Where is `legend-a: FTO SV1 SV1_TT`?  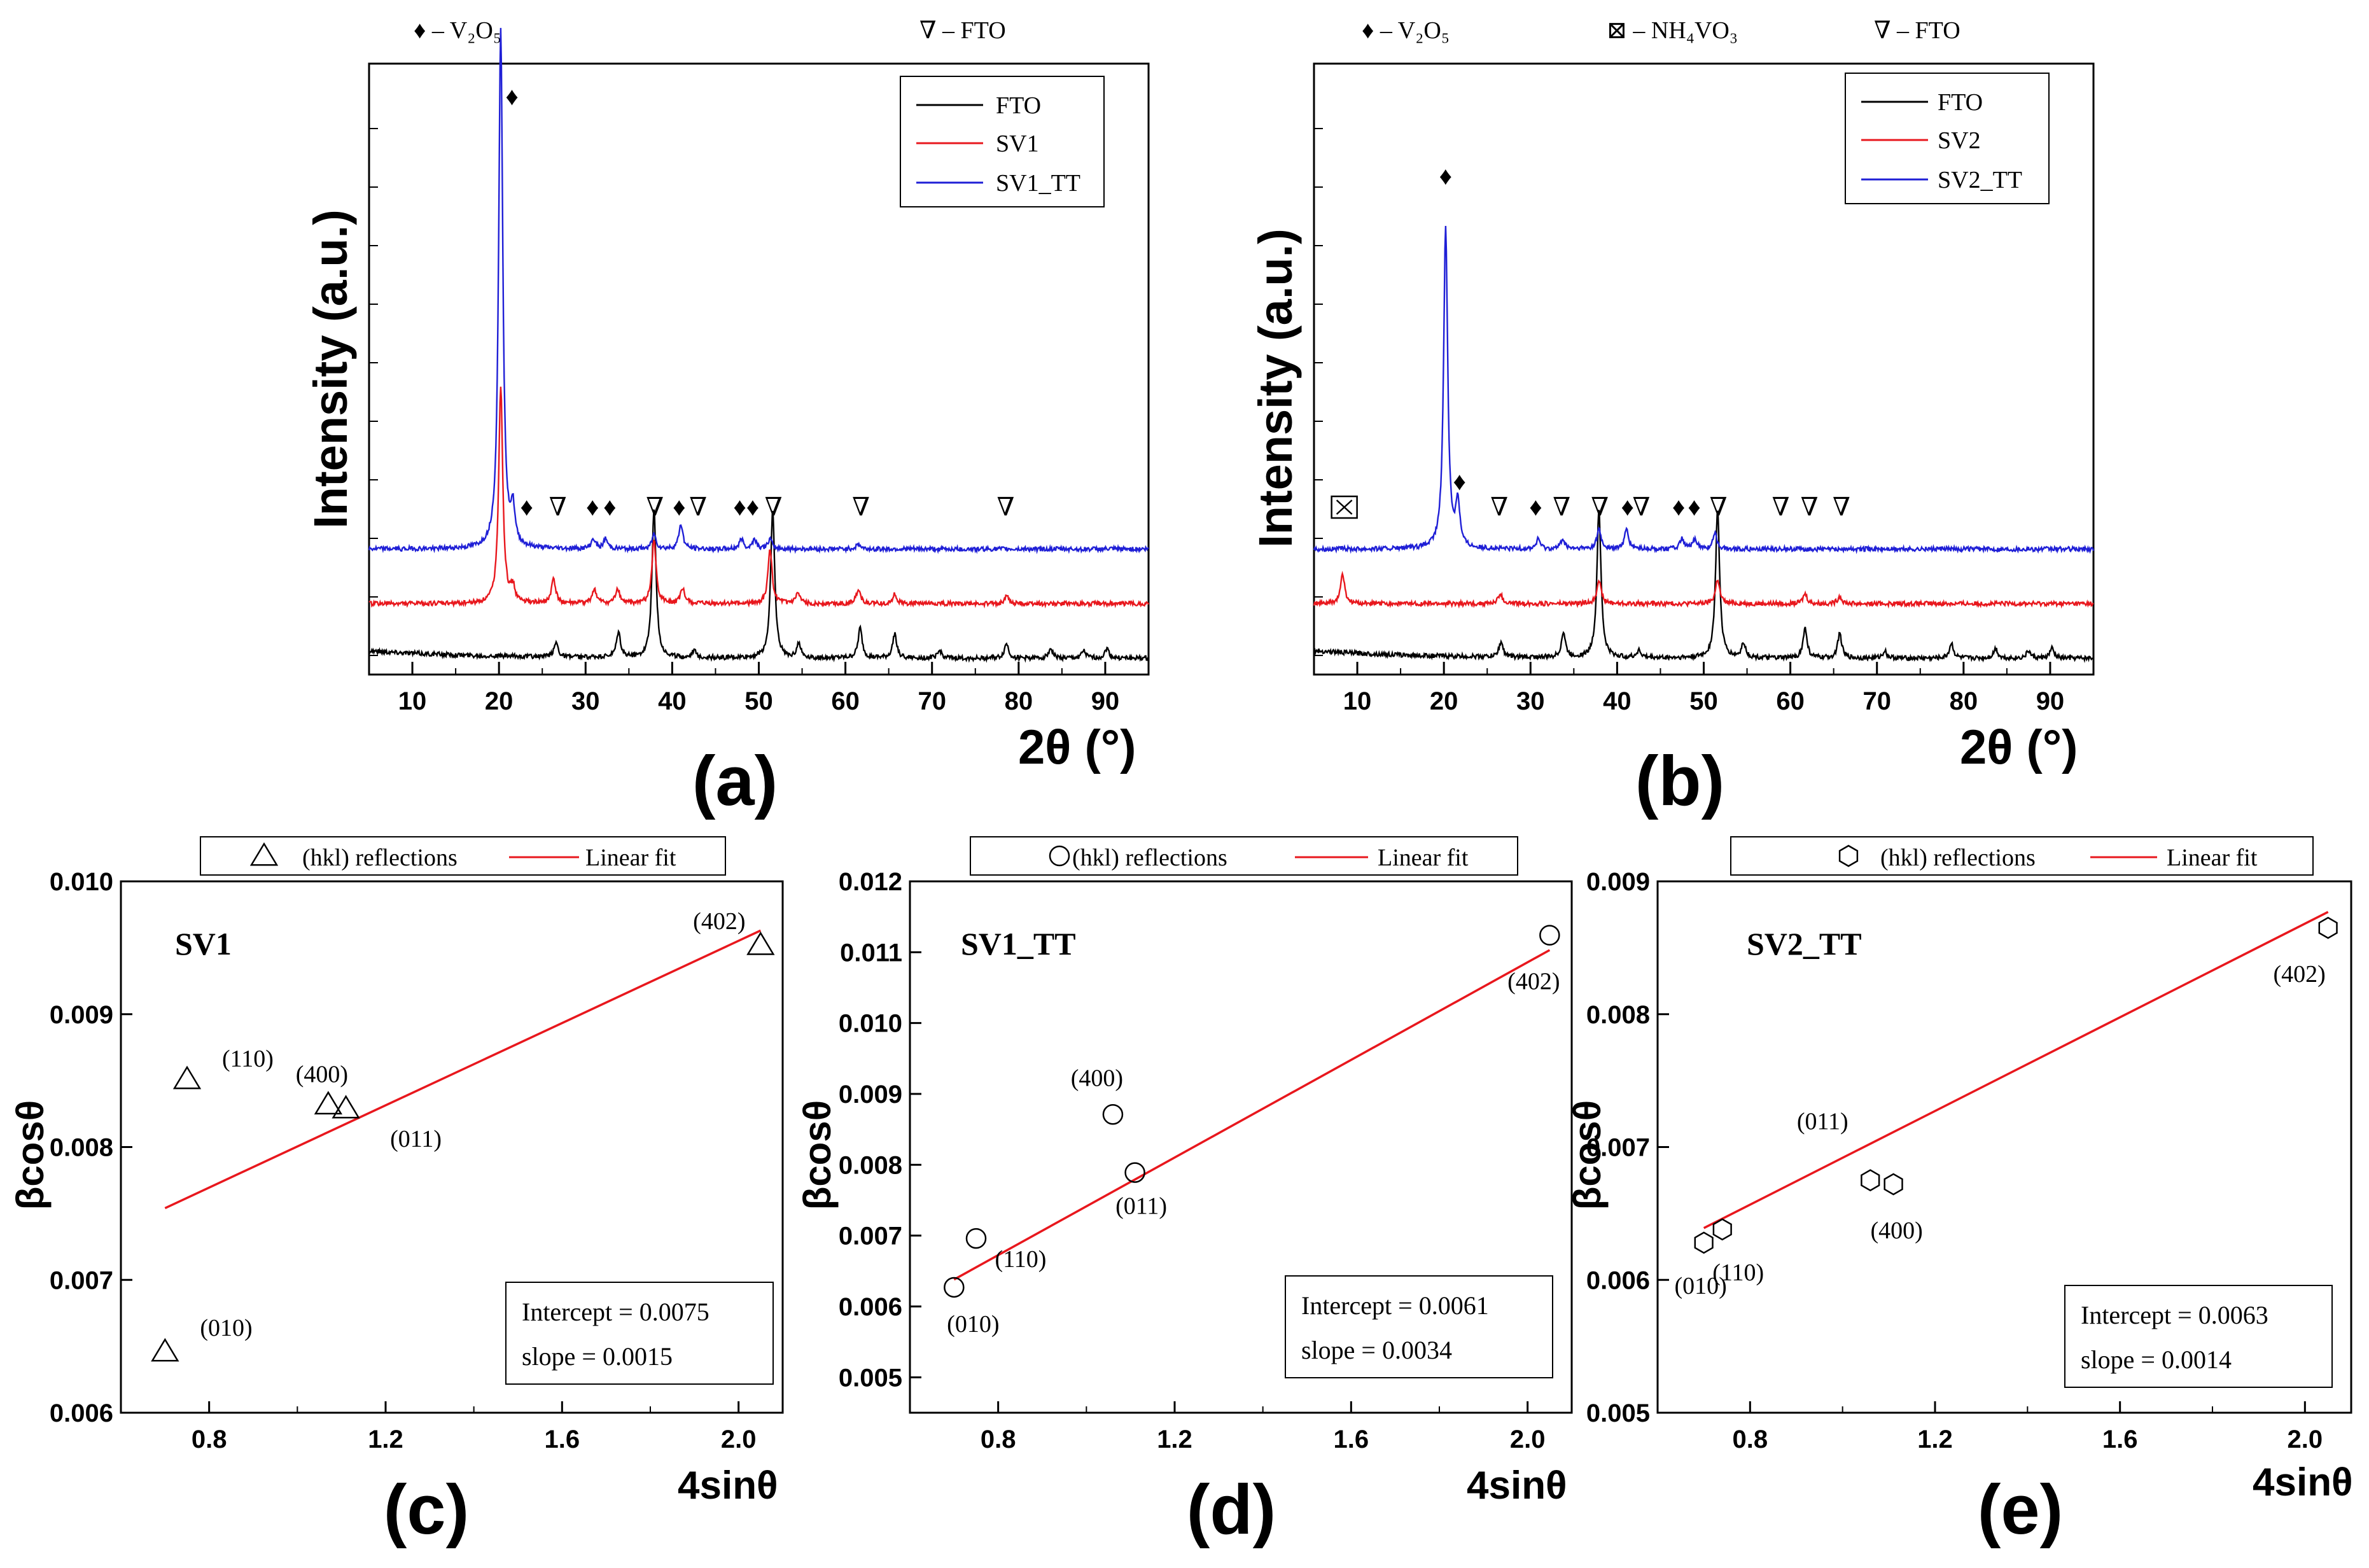 legend-a: FTO SV1 SV1_TT is located at coordinates (1002, 141).